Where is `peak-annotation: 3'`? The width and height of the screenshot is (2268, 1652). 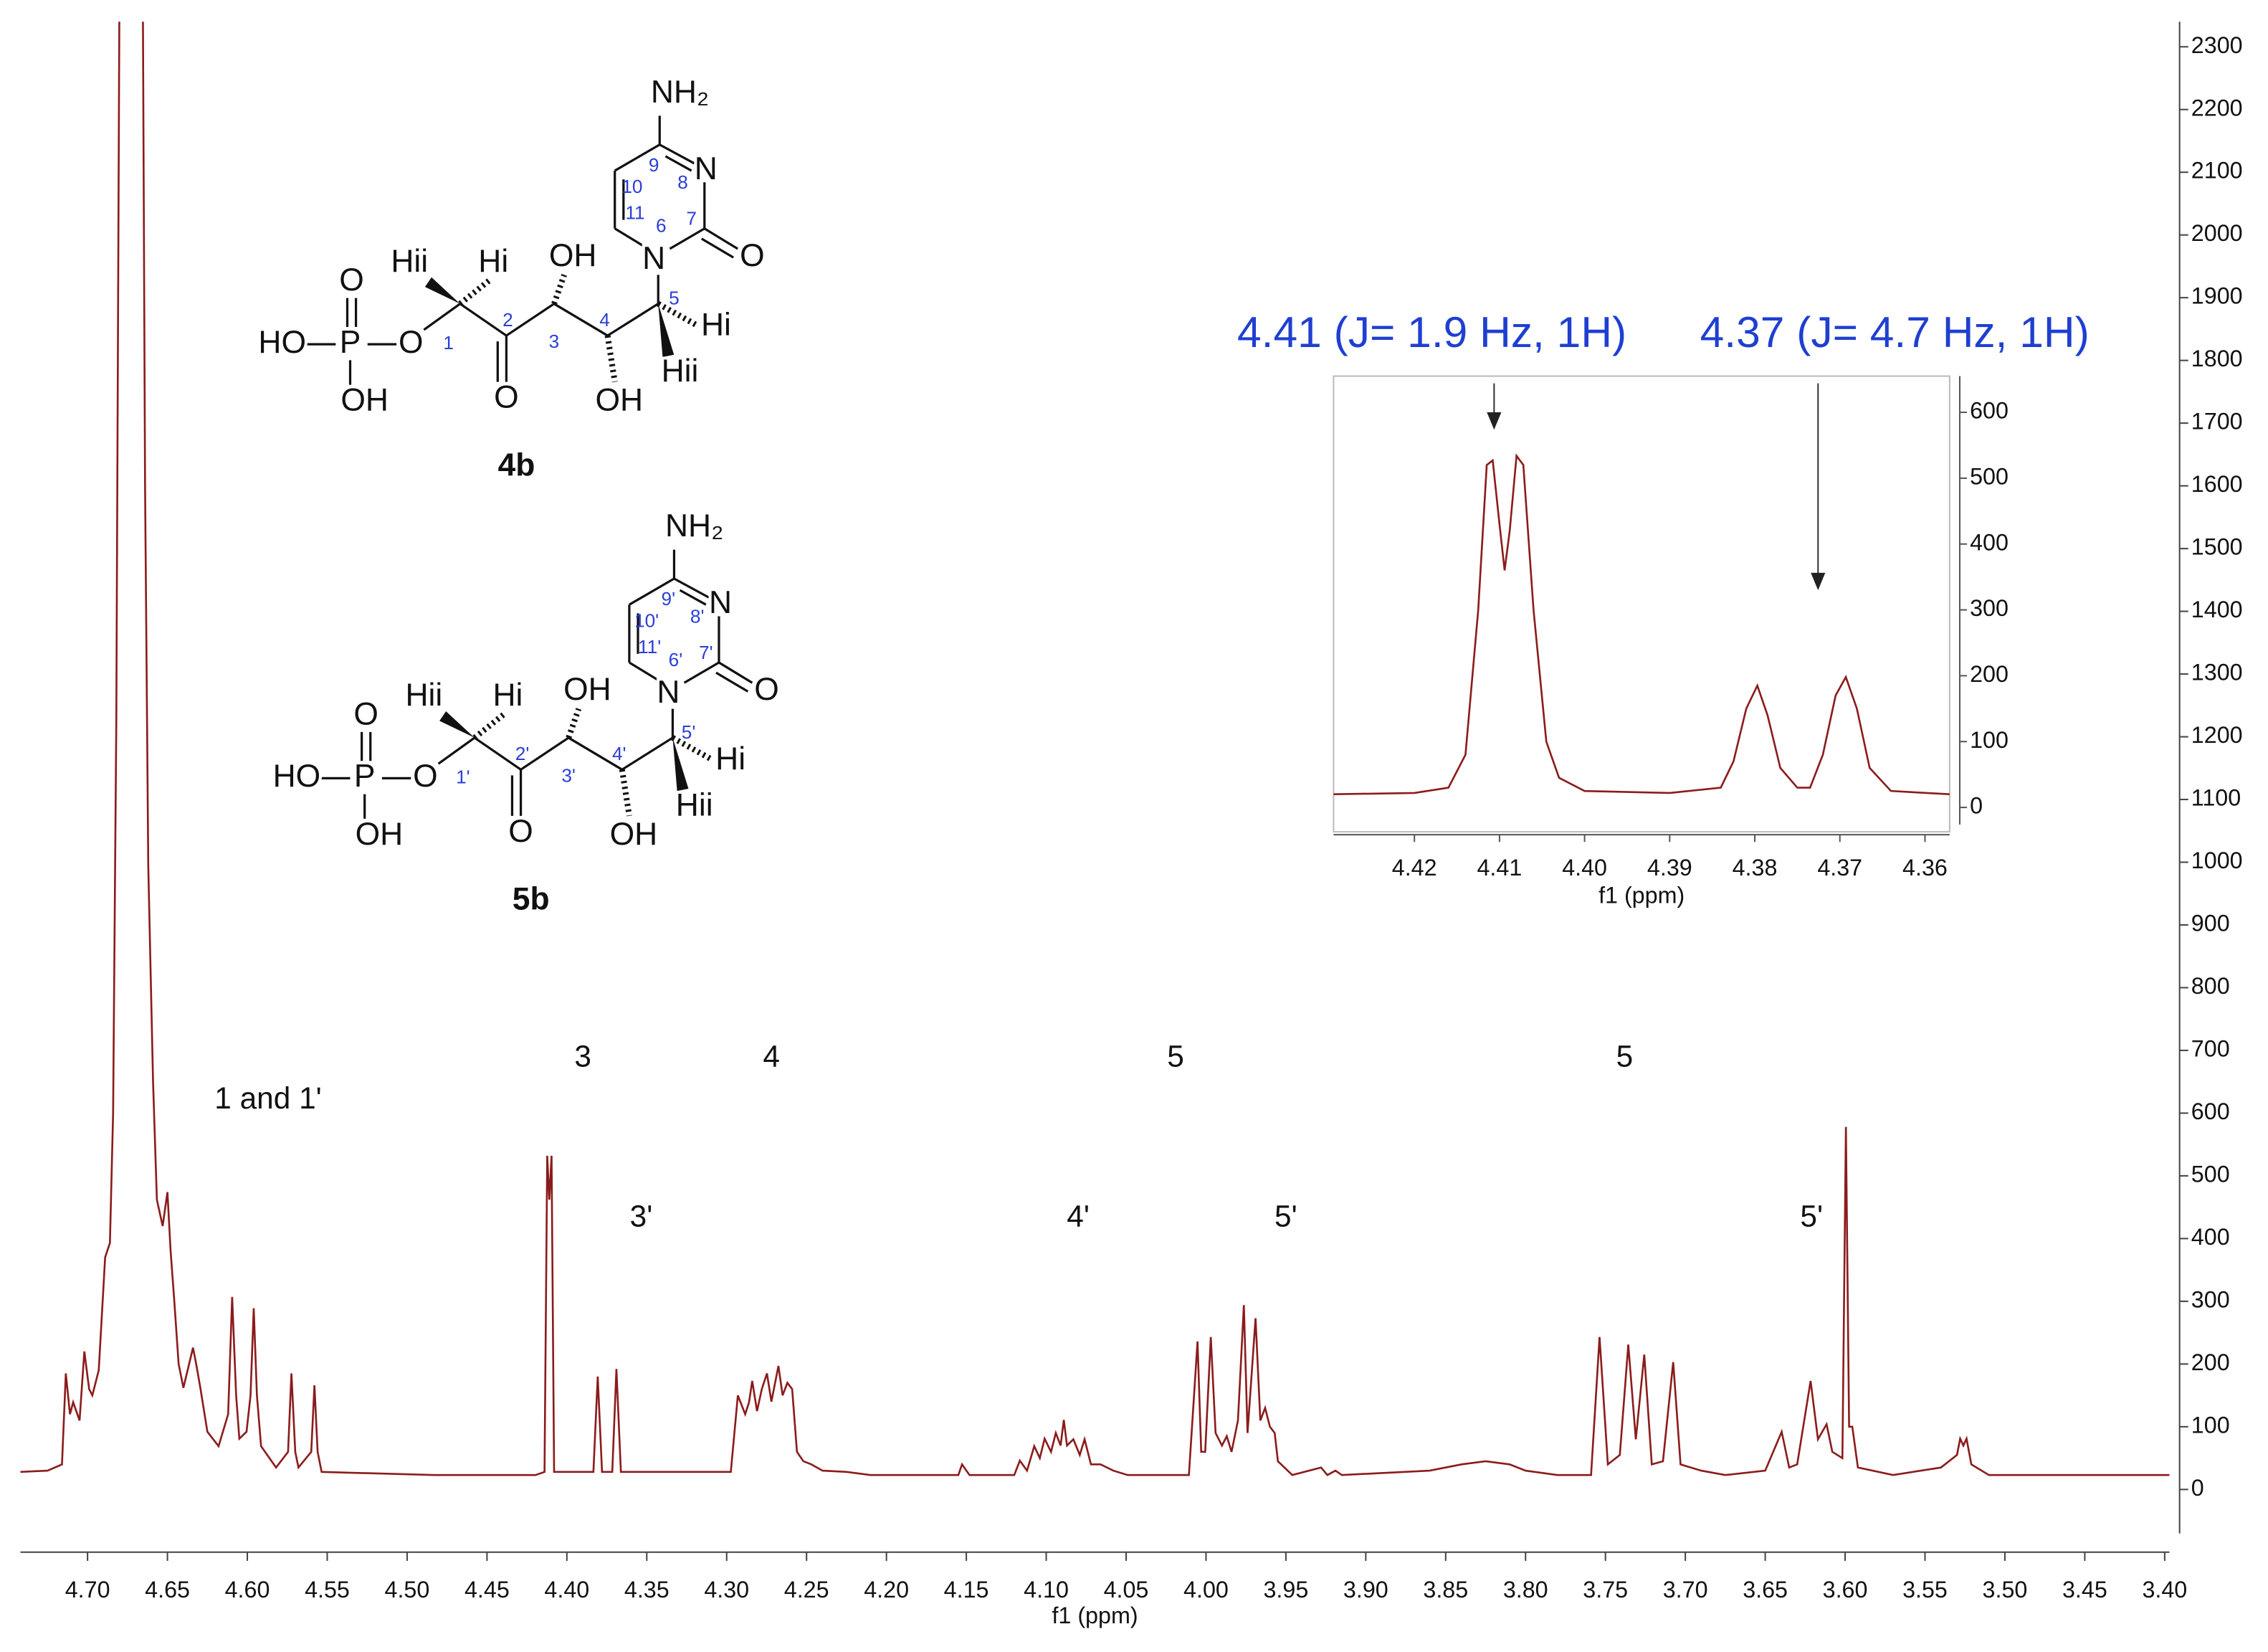
peak-annotation: 3' is located at coordinates (641, 1216).